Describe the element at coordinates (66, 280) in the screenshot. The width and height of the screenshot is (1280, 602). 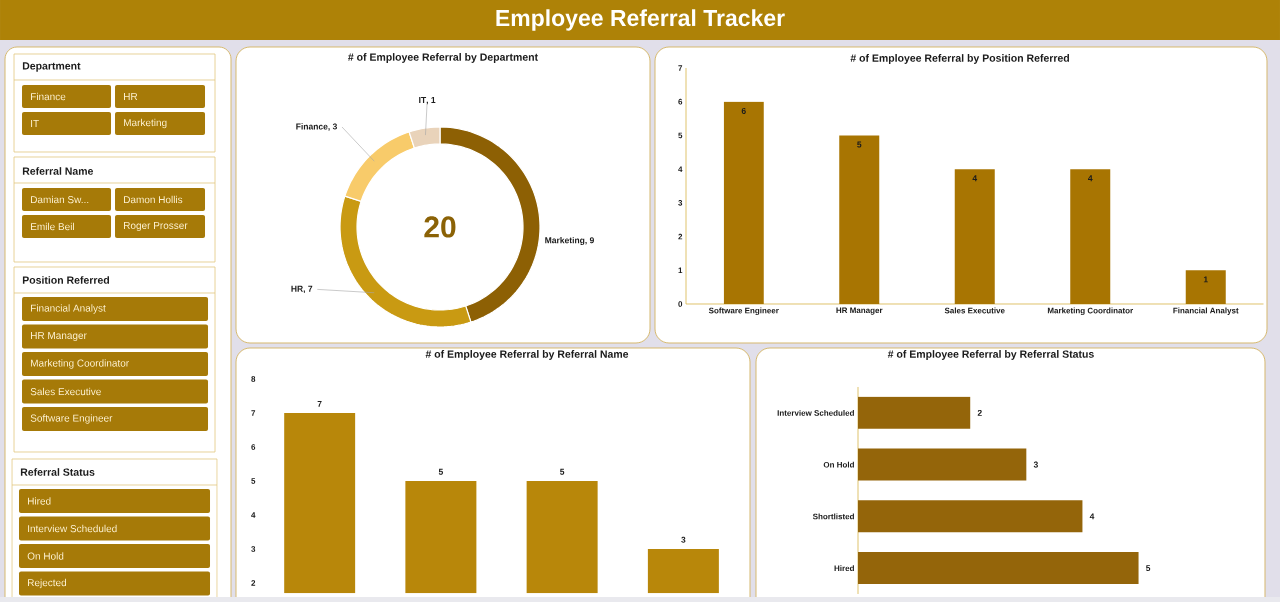
I see `text: Position Referred` at that location.